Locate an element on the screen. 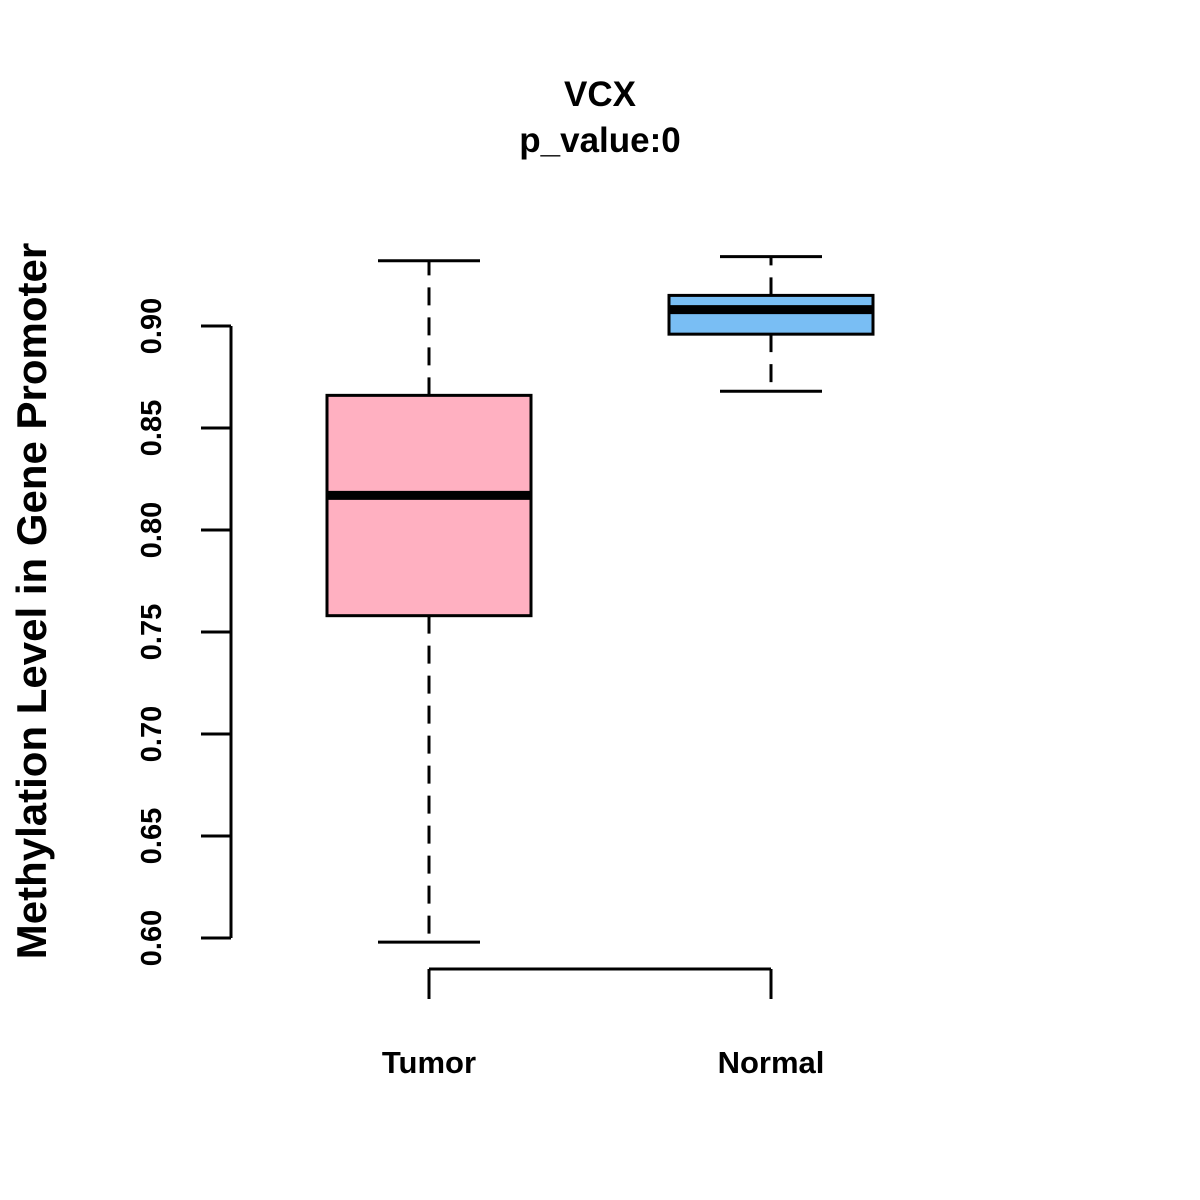 This screenshot has height=1200, width=1200. box-normal is located at coordinates (771, 324).